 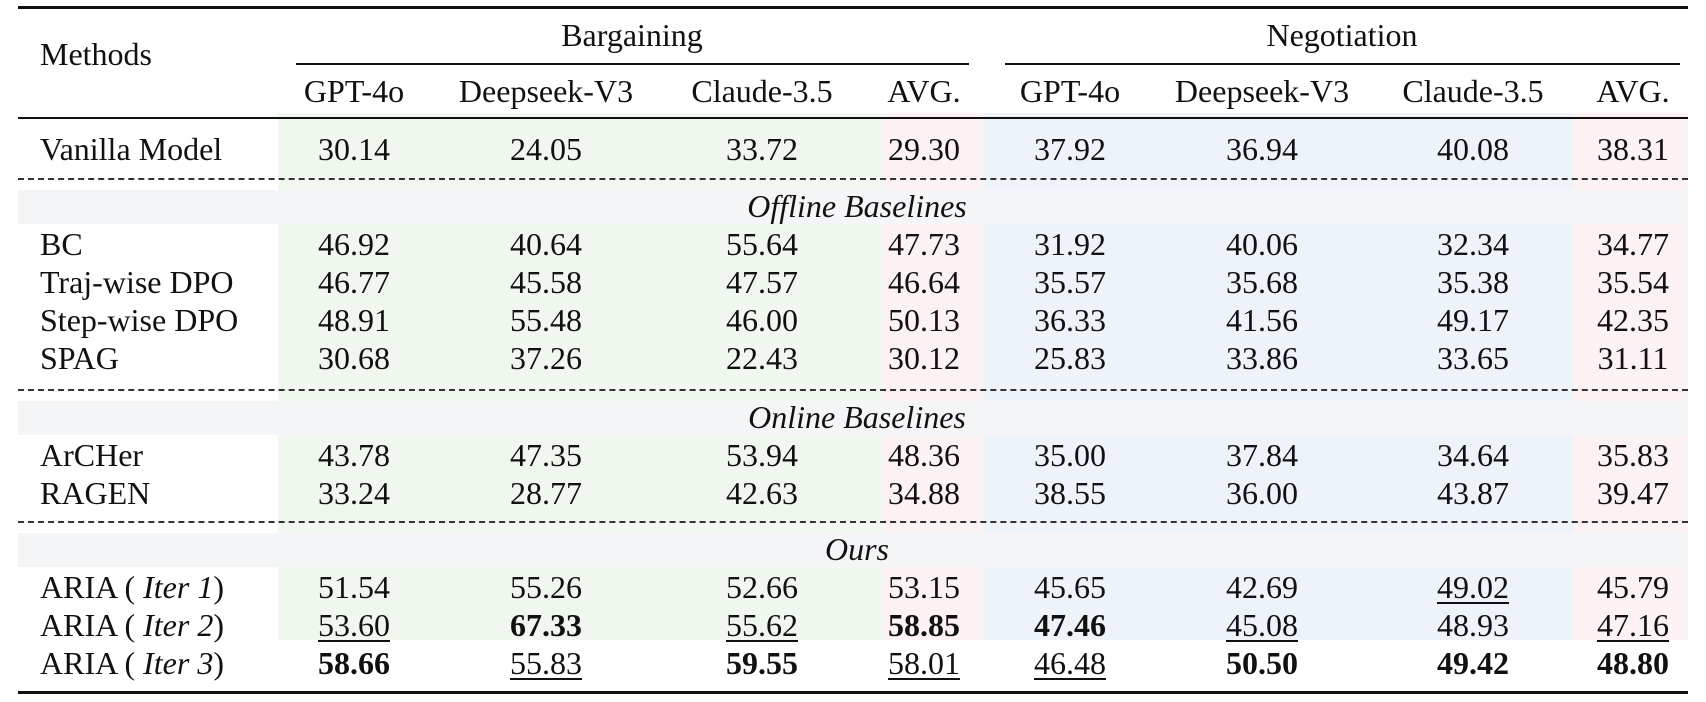 I want to click on row-method-name: BC, so click(x=61, y=244).